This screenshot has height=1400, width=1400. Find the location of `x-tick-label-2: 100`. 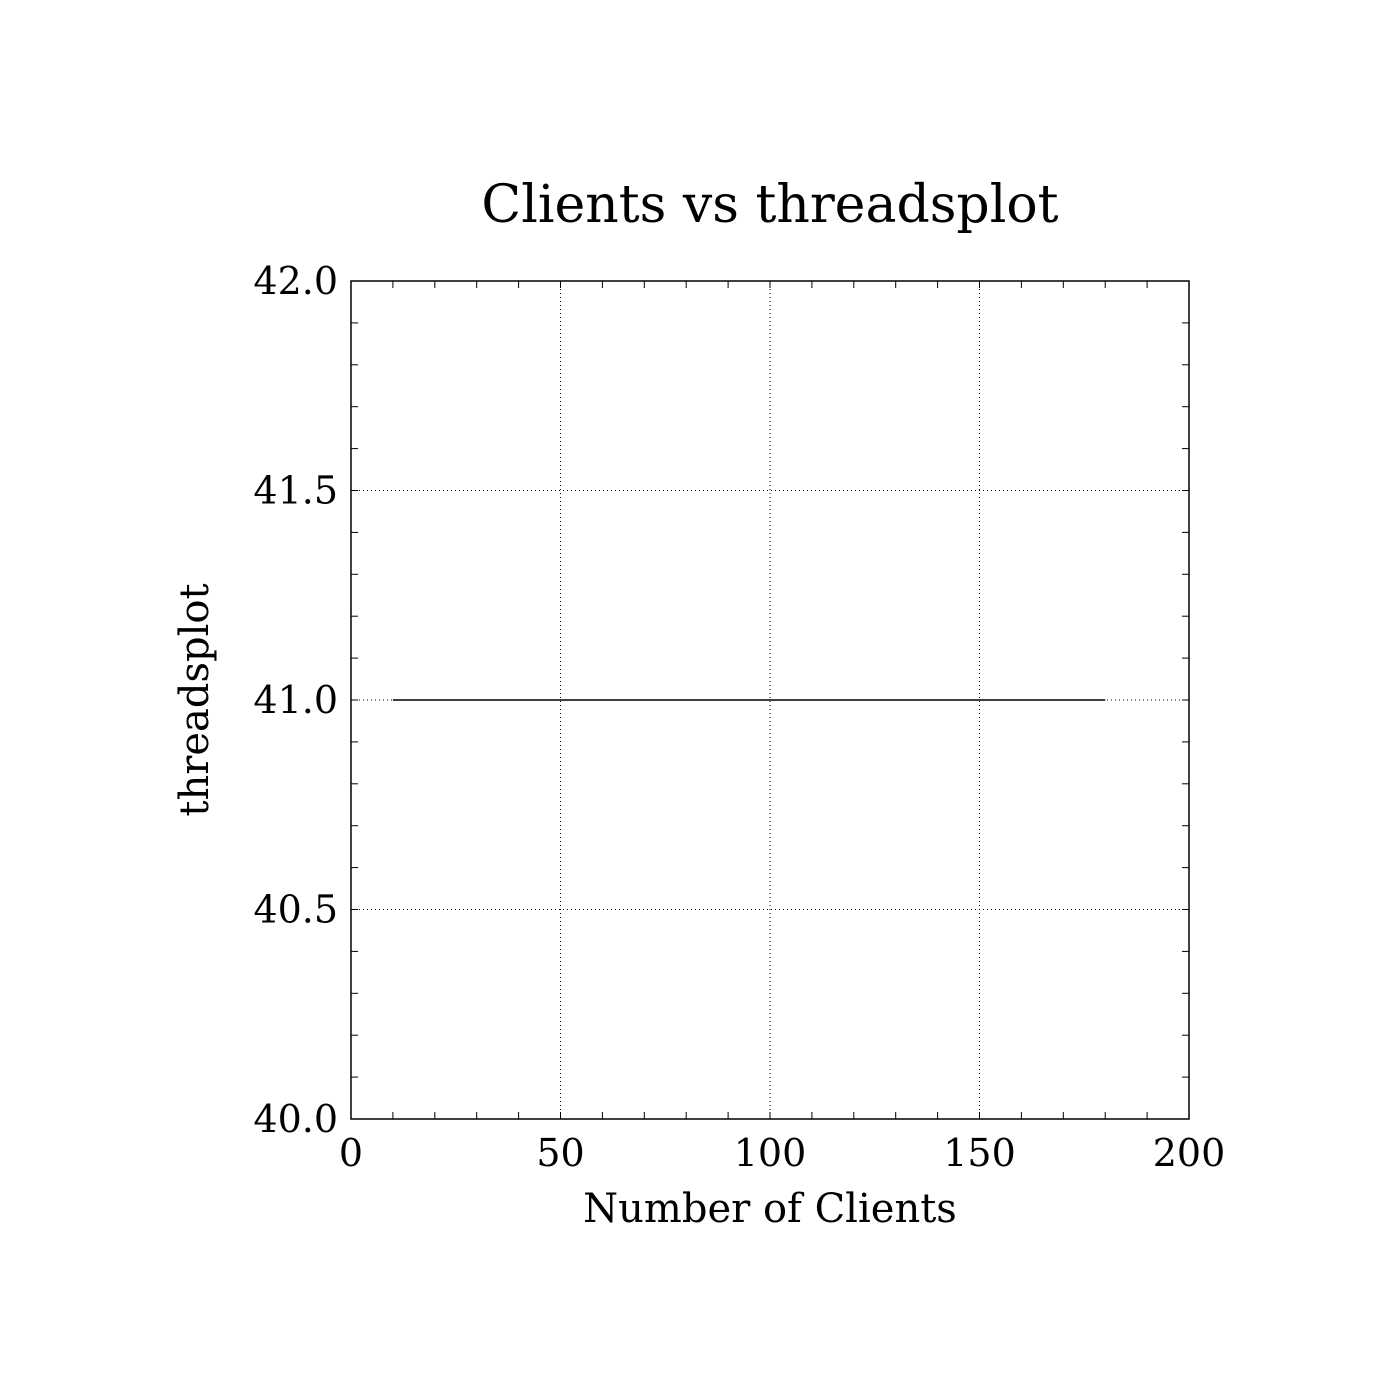

x-tick-label-2: 100 is located at coordinates (770, 1153).